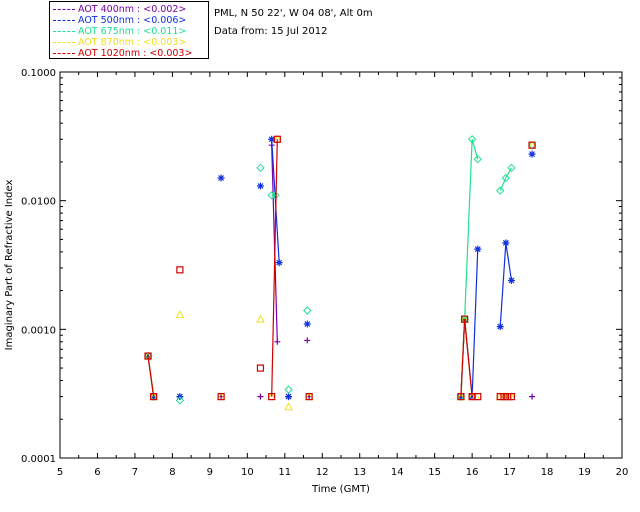  Describe the element at coordinates (210, 472) in the screenshot. I see `x-tick-label: 9` at that location.